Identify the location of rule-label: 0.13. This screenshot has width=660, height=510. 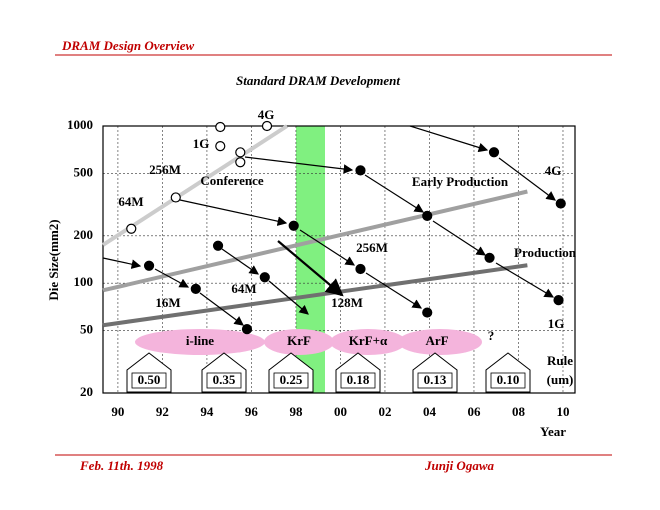
(435, 379).